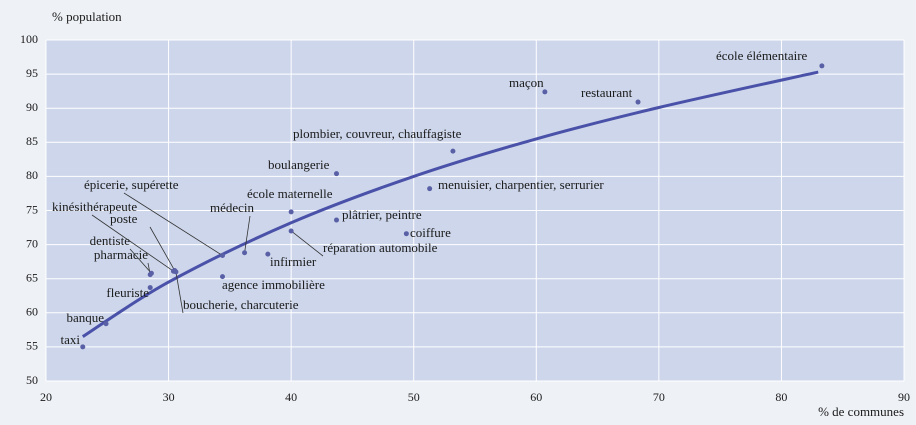 This screenshot has width=916, height=425. I want to click on point-label: agence immobilière, so click(273, 284).